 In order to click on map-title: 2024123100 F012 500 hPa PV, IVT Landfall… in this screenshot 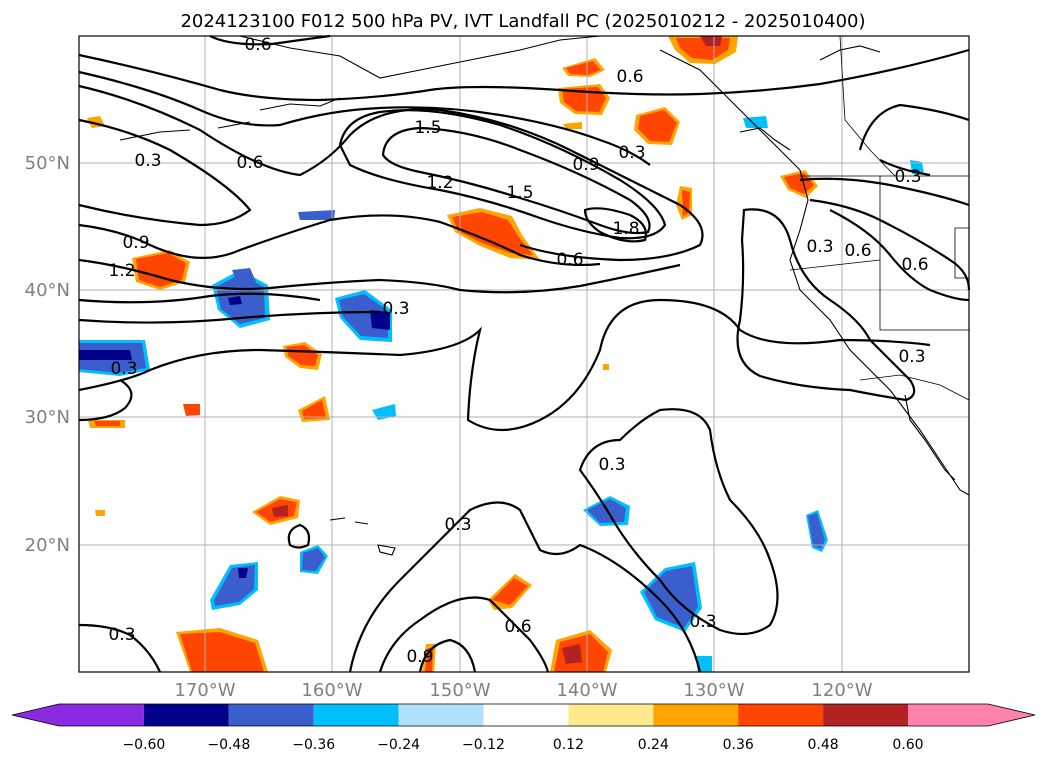, I will do `click(522, 21)`.